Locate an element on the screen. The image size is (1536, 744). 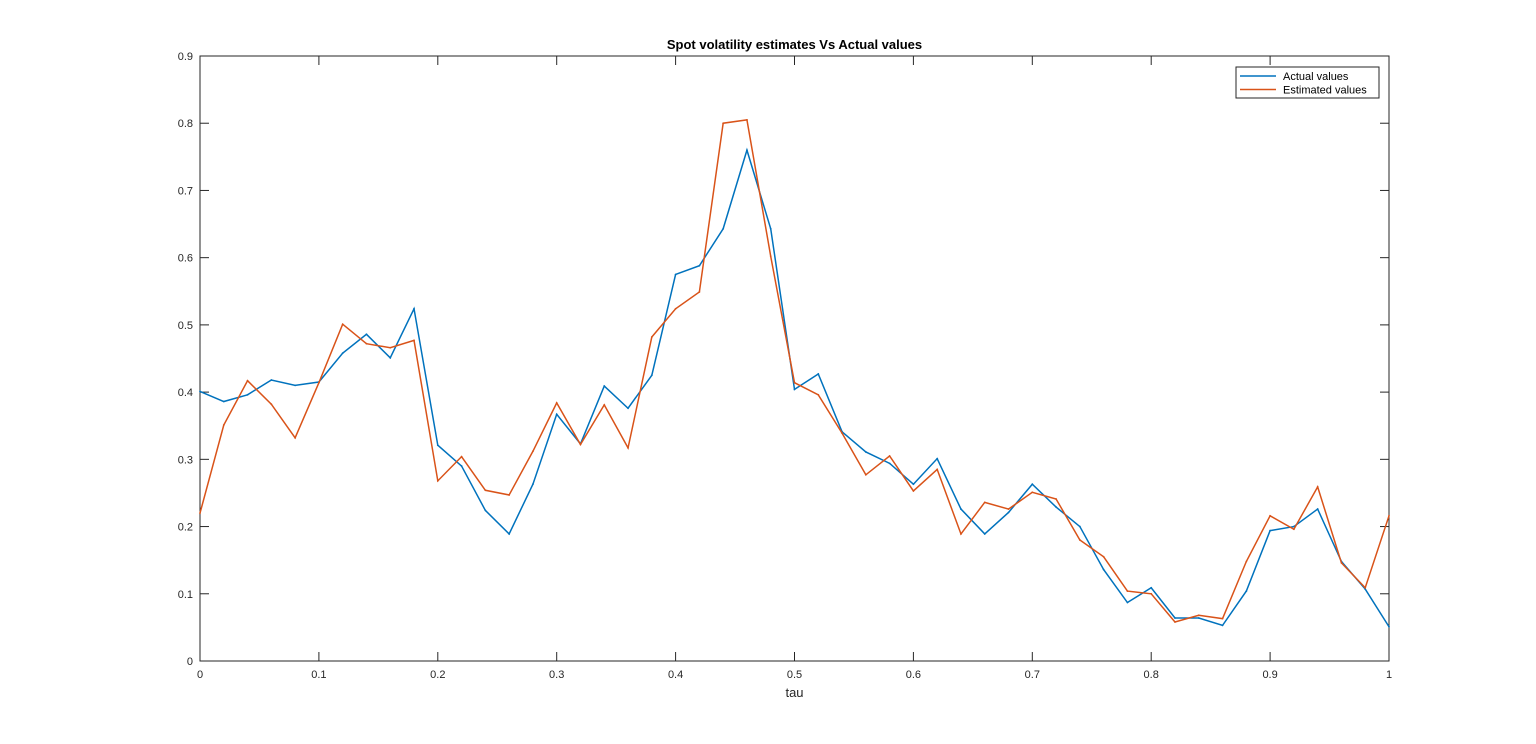
x-tick-label: 0.9 is located at coordinates (1269, 675).